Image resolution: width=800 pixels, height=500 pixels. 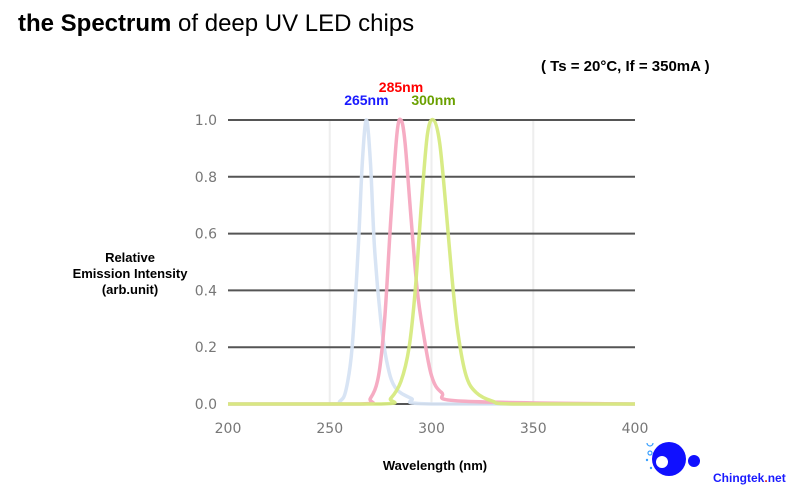 What do you see at coordinates (130, 289) in the screenshot?
I see `y-label-line: (arb.unit)` at bounding box center [130, 289].